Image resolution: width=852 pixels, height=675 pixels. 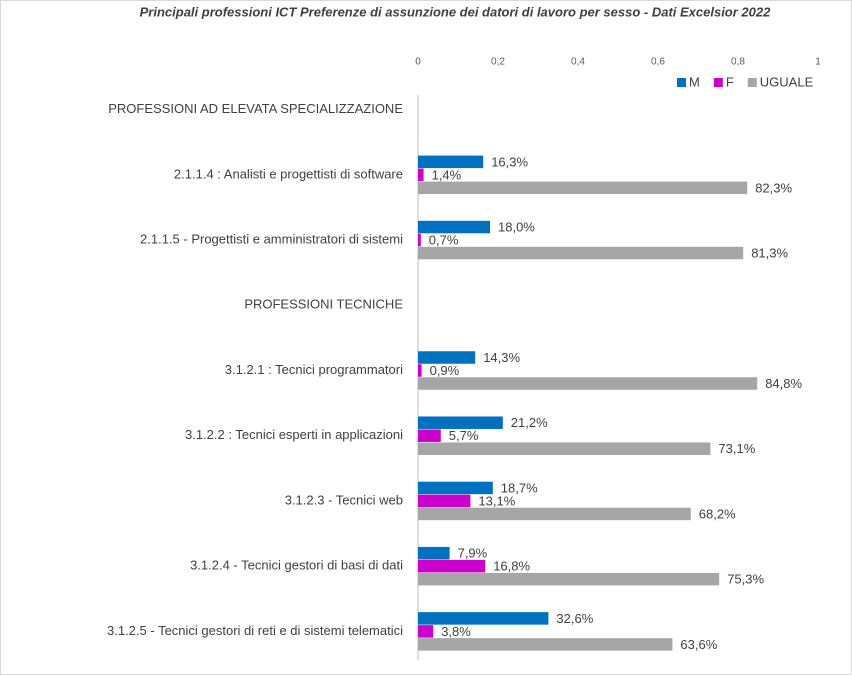 What do you see at coordinates (516, 226) in the screenshot?
I see `data-label: 18,0%` at bounding box center [516, 226].